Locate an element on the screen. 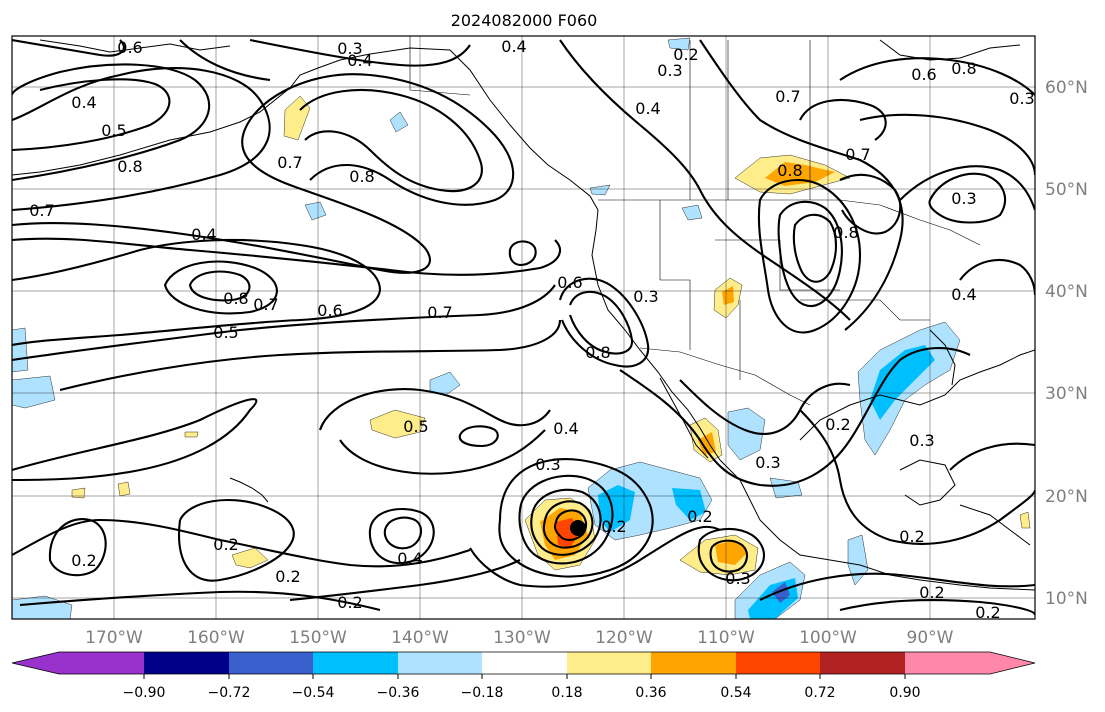 The image size is (1105, 712). contour-hurricane-outer is located at coordinates (576, 518).